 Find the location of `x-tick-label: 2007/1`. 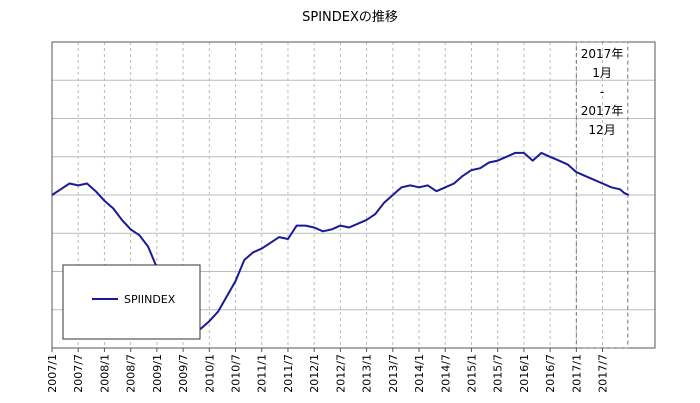

x-tick-label: 2007/1 is located at coordinates (52, 373).